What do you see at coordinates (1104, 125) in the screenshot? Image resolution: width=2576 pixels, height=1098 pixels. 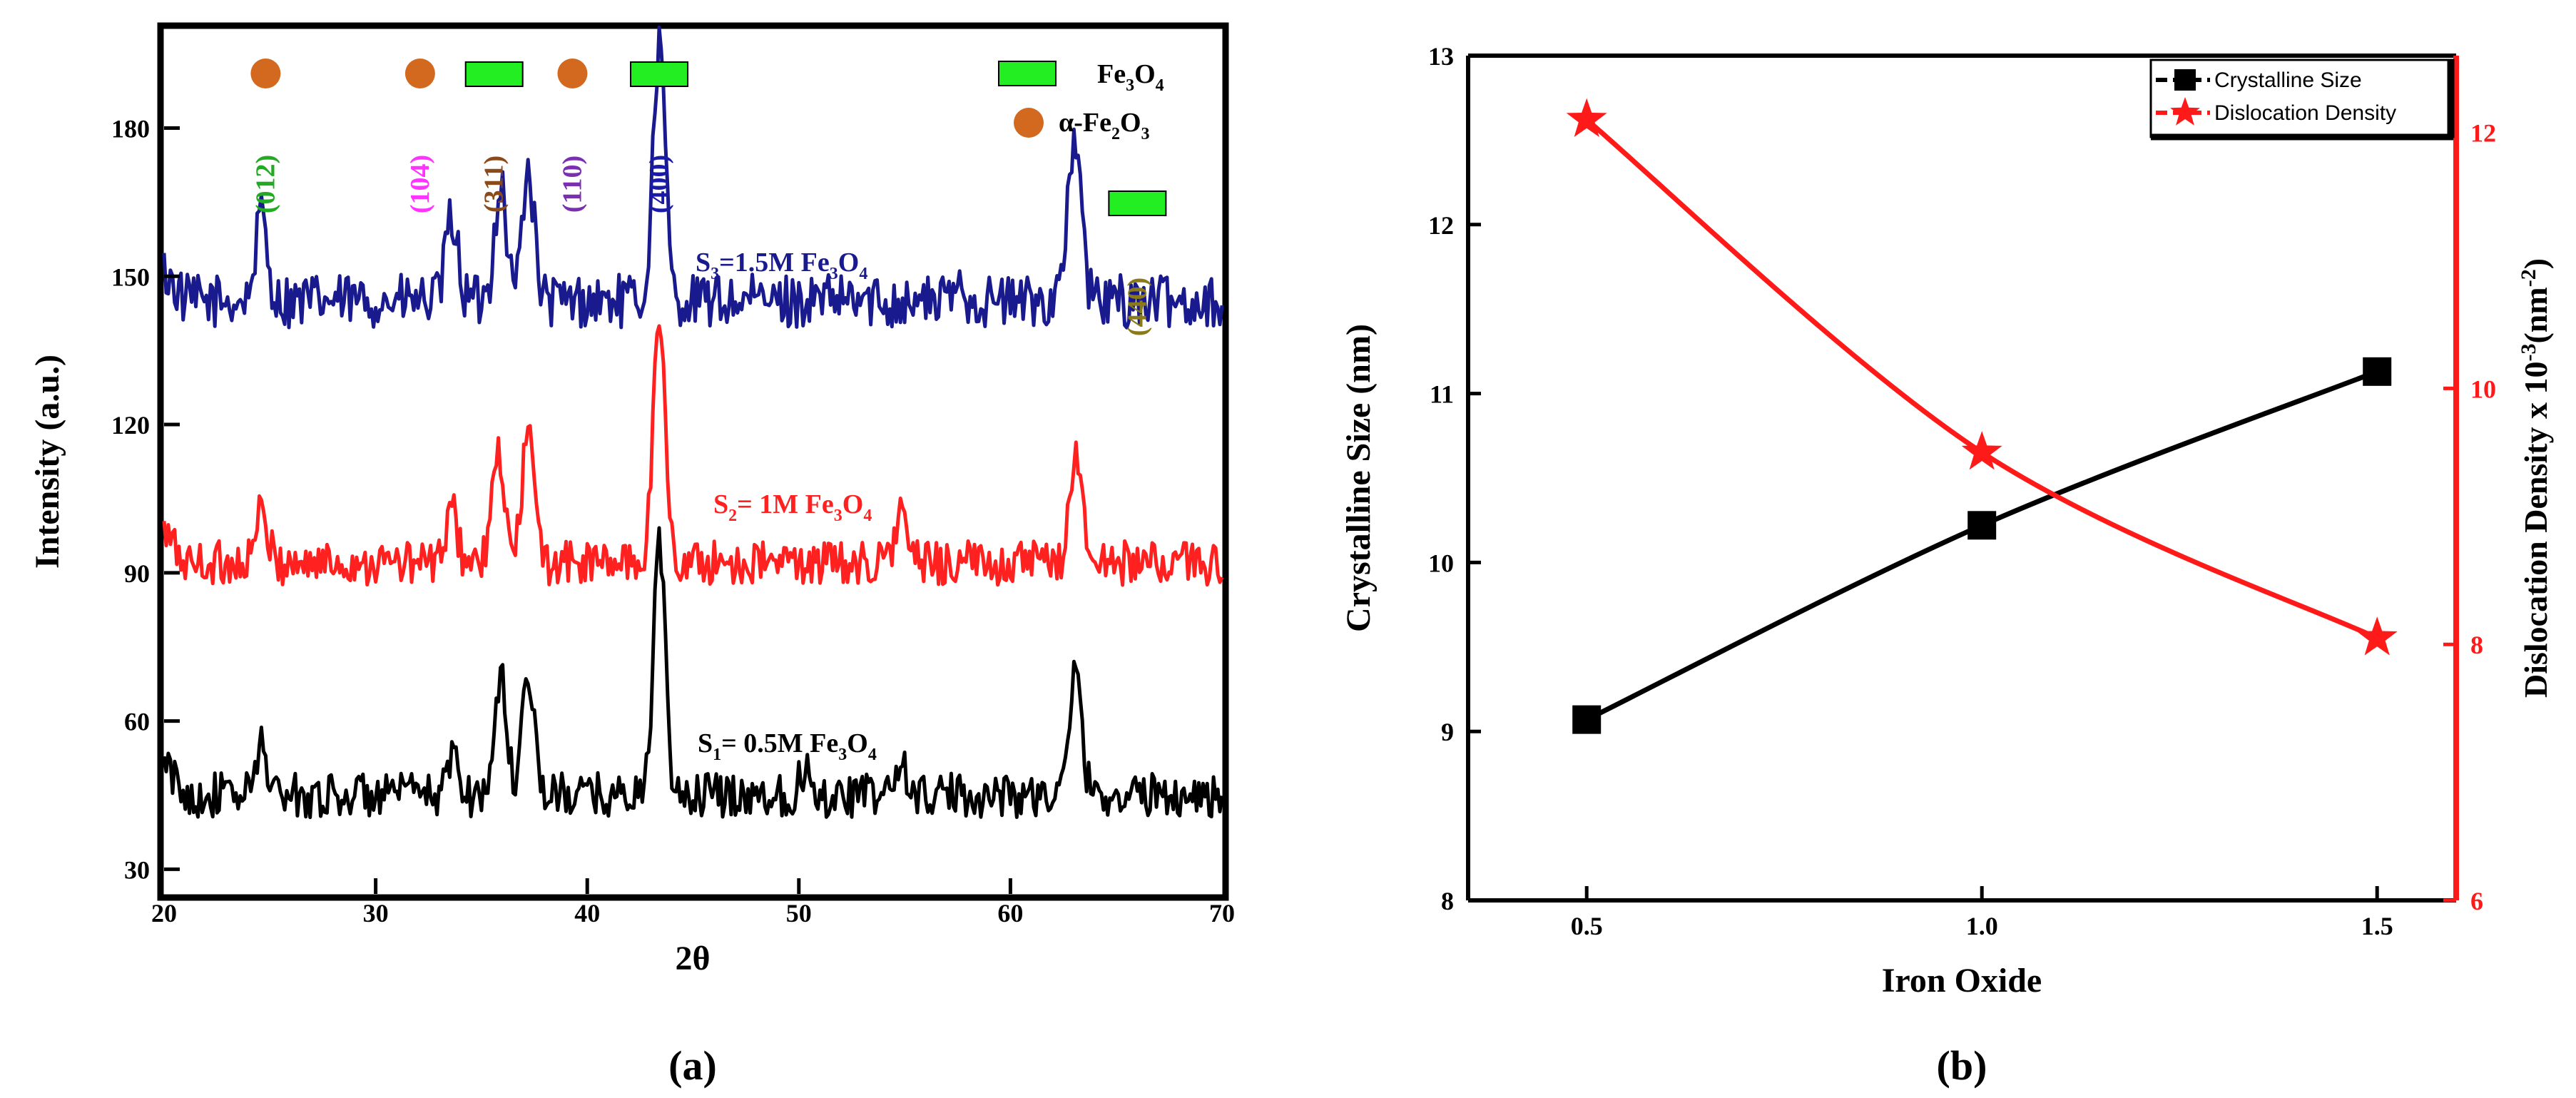 I see `legend-fe2o3-label: α-Fe2O3` at bounding box center [1104, 125].